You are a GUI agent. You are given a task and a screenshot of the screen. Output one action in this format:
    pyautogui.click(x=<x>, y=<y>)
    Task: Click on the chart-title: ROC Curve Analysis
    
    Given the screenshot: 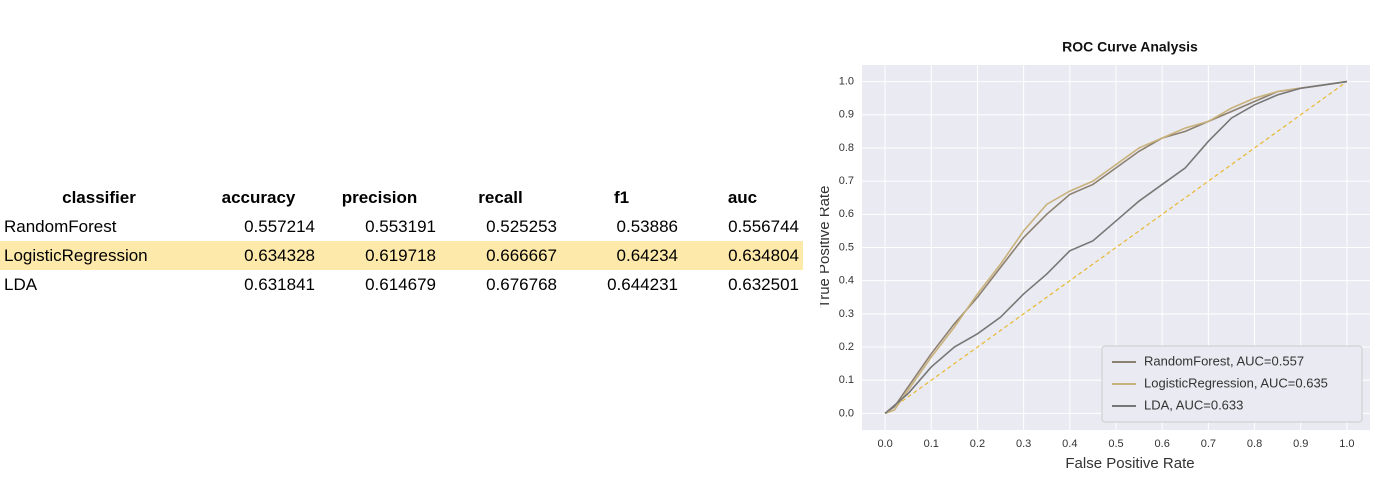 What is the action you would take?
    pyautogui.click(x=1130, y=47)
    